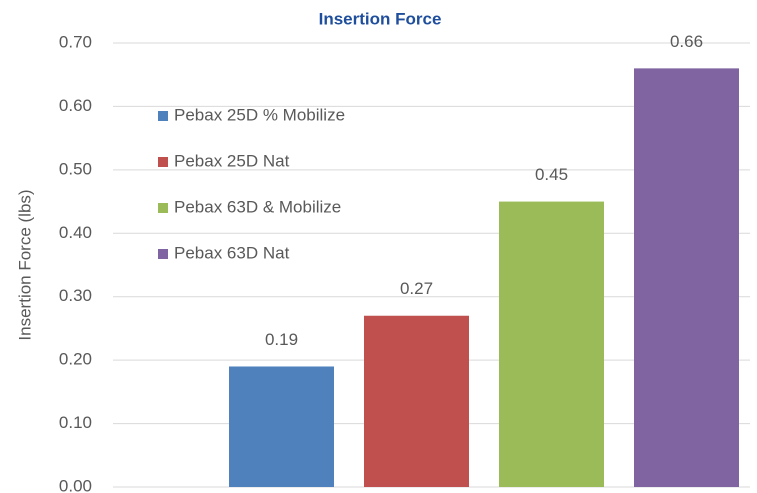 This screenshot has width=757, height=493. Describe the element at coordinates (75, 168) in the screenshot. I see `y-tick-label: 0.50` at that location.